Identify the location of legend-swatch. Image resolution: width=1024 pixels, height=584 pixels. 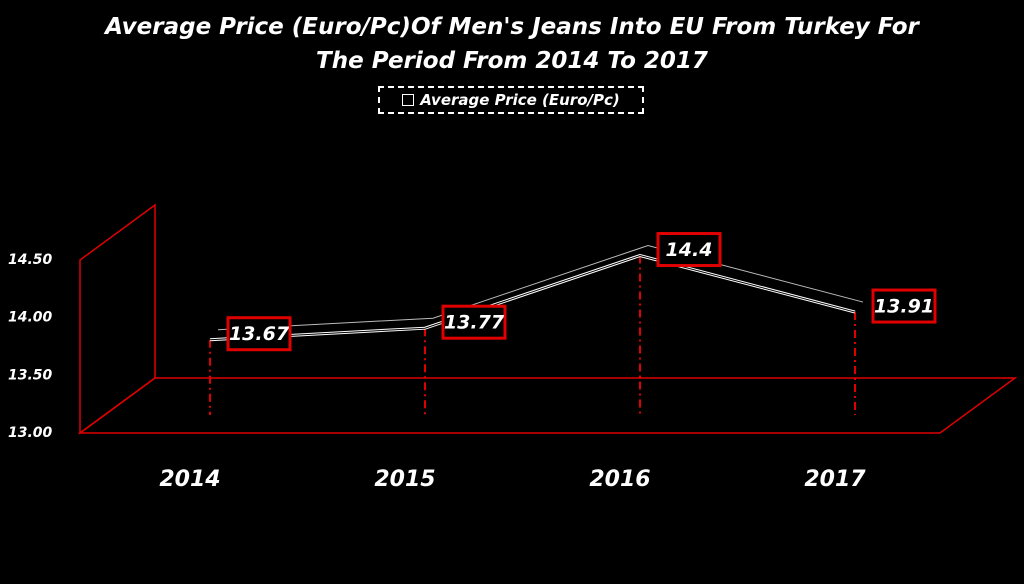
(408, 100).